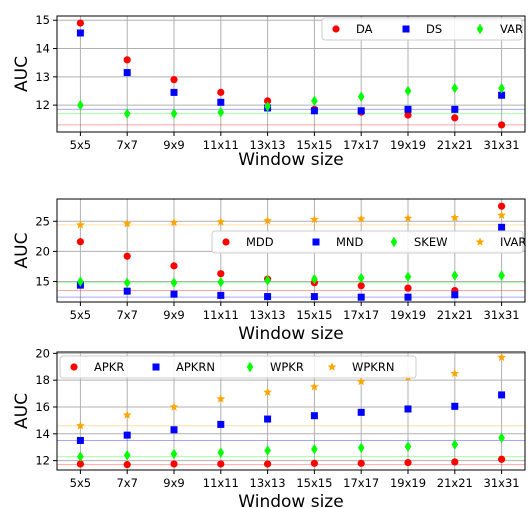 This screenshot has width=529, height=508. I want to click on x-tick-label: 5x5, so click(80, 145).